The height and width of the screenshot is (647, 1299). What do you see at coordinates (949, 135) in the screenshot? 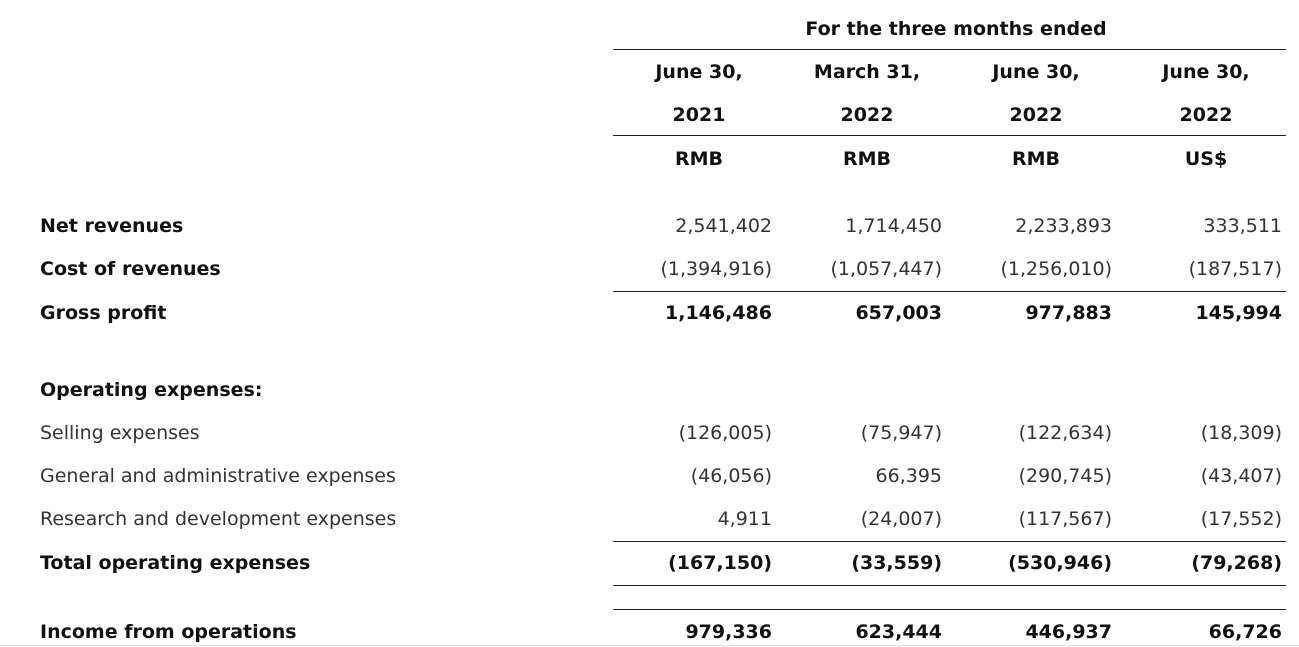
I see `year-divider` at bounding box center [949, 135].